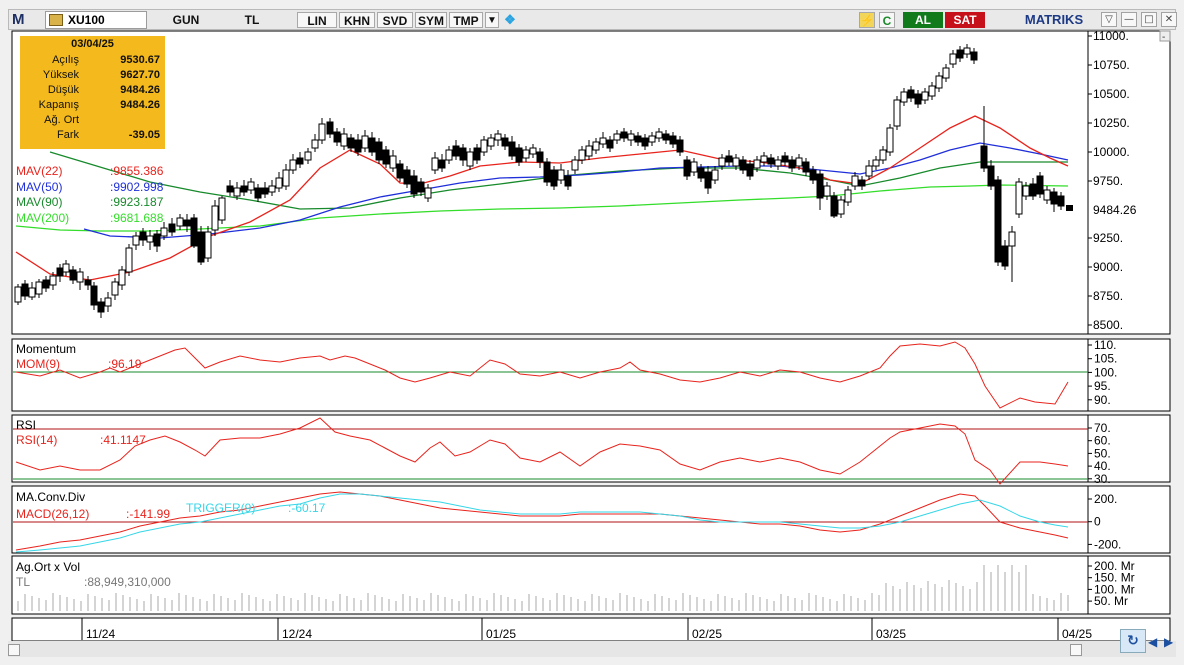 Image resolution: width=1184 pixels, height=665 pixels. I want to click on volume-value: :88,949,310,000, so click(127, 582).